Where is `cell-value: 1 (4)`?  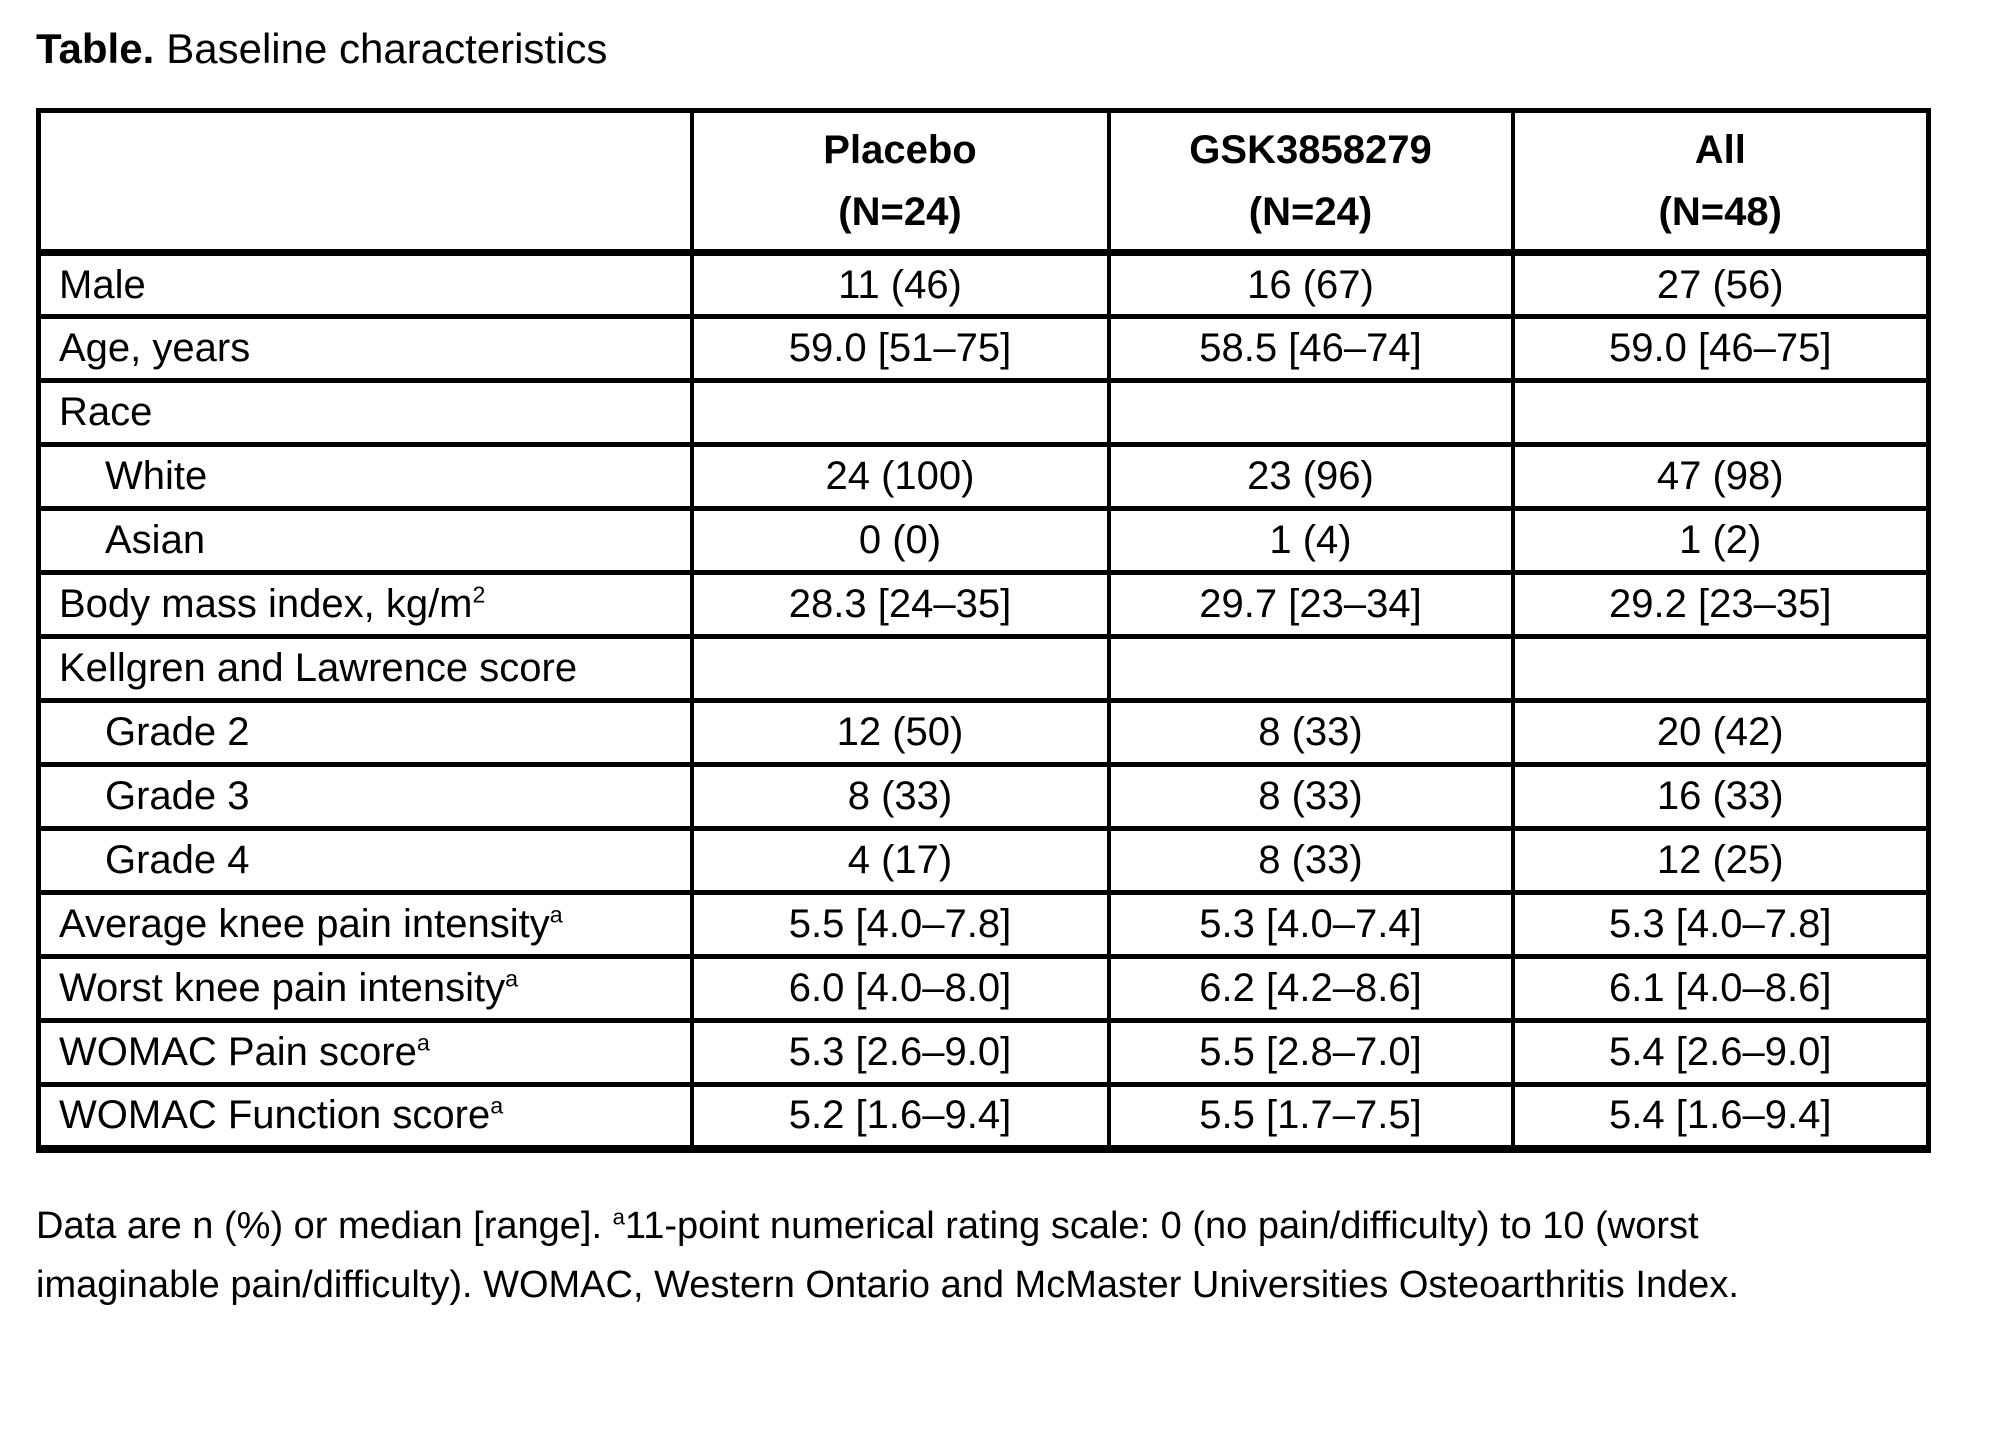 cell-value: 1 (4) is located at coordinates (1310, 541).